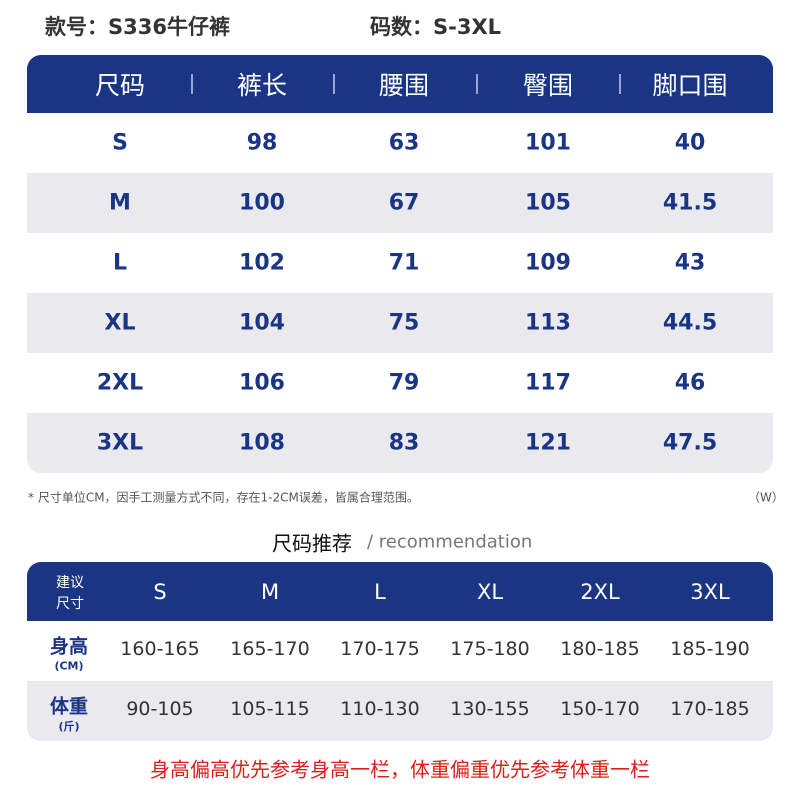 The width and height of the screenshot is (800, 800). Describe the element at coordinates (690, 383) in the screenshot. I see `table-cell: 46` at that location.